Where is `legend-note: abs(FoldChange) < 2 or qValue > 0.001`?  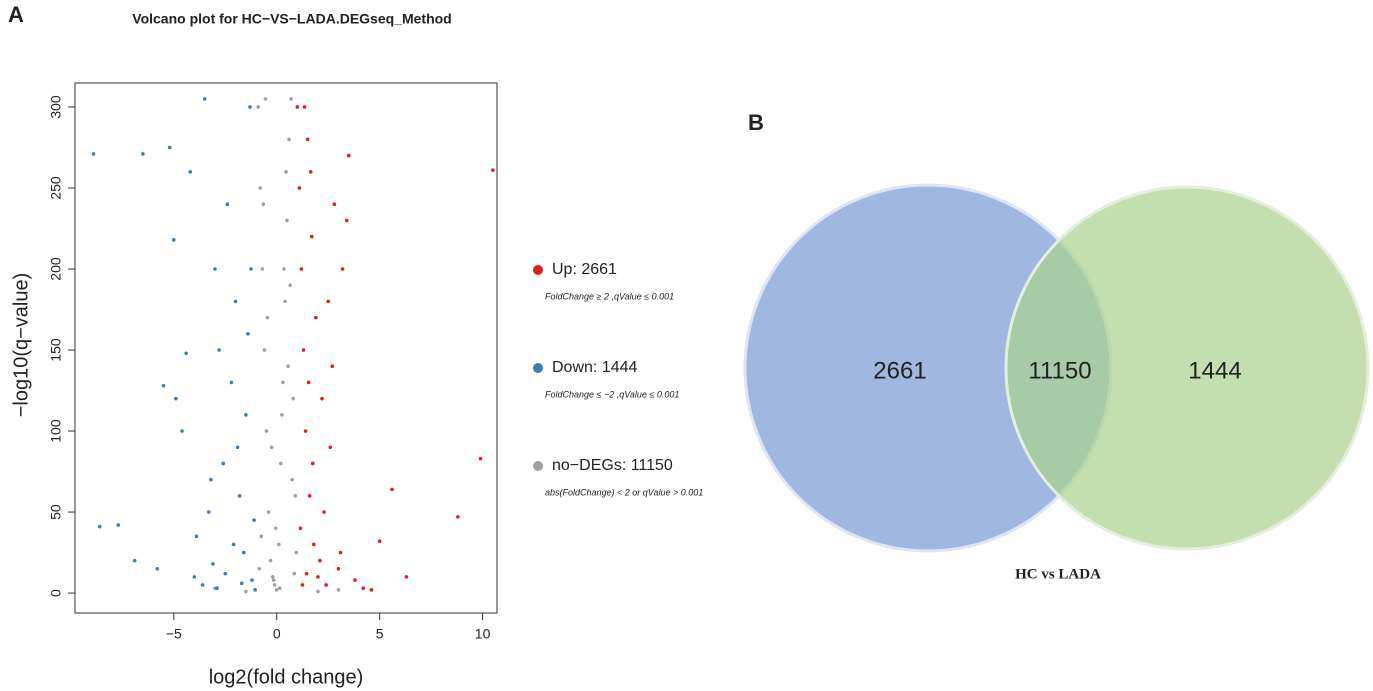 legend-note: abs(FoldChange) < 2 or qValue > 0.001 is located at coordinates (624, 492).